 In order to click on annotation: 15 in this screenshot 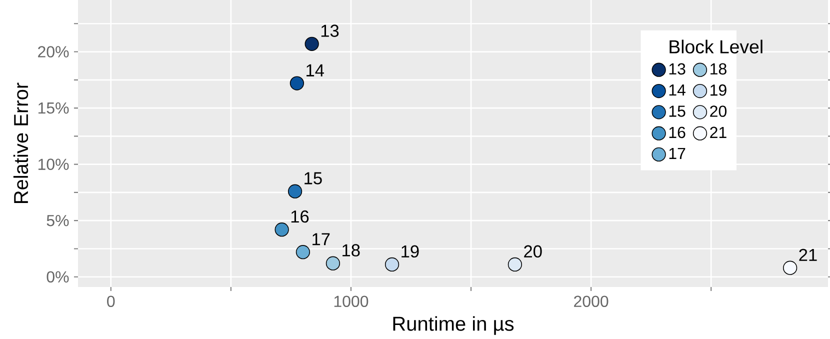, I will do `click(313, 178)`.